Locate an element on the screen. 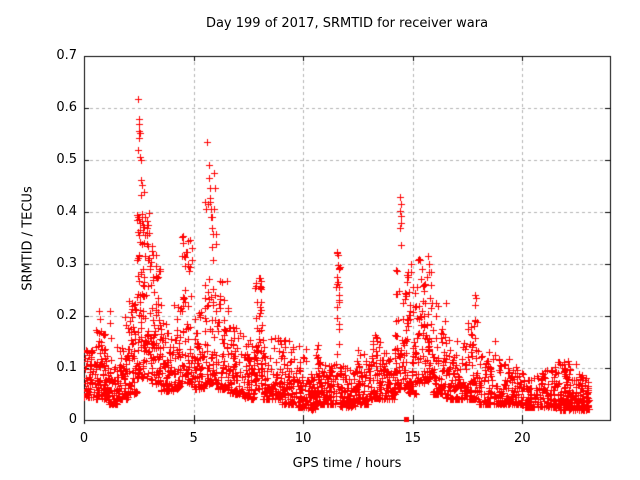 The width and height of the screenshot is (640, 480). x-axis-label: GPS time / hours is located at coordinates (347, 463).